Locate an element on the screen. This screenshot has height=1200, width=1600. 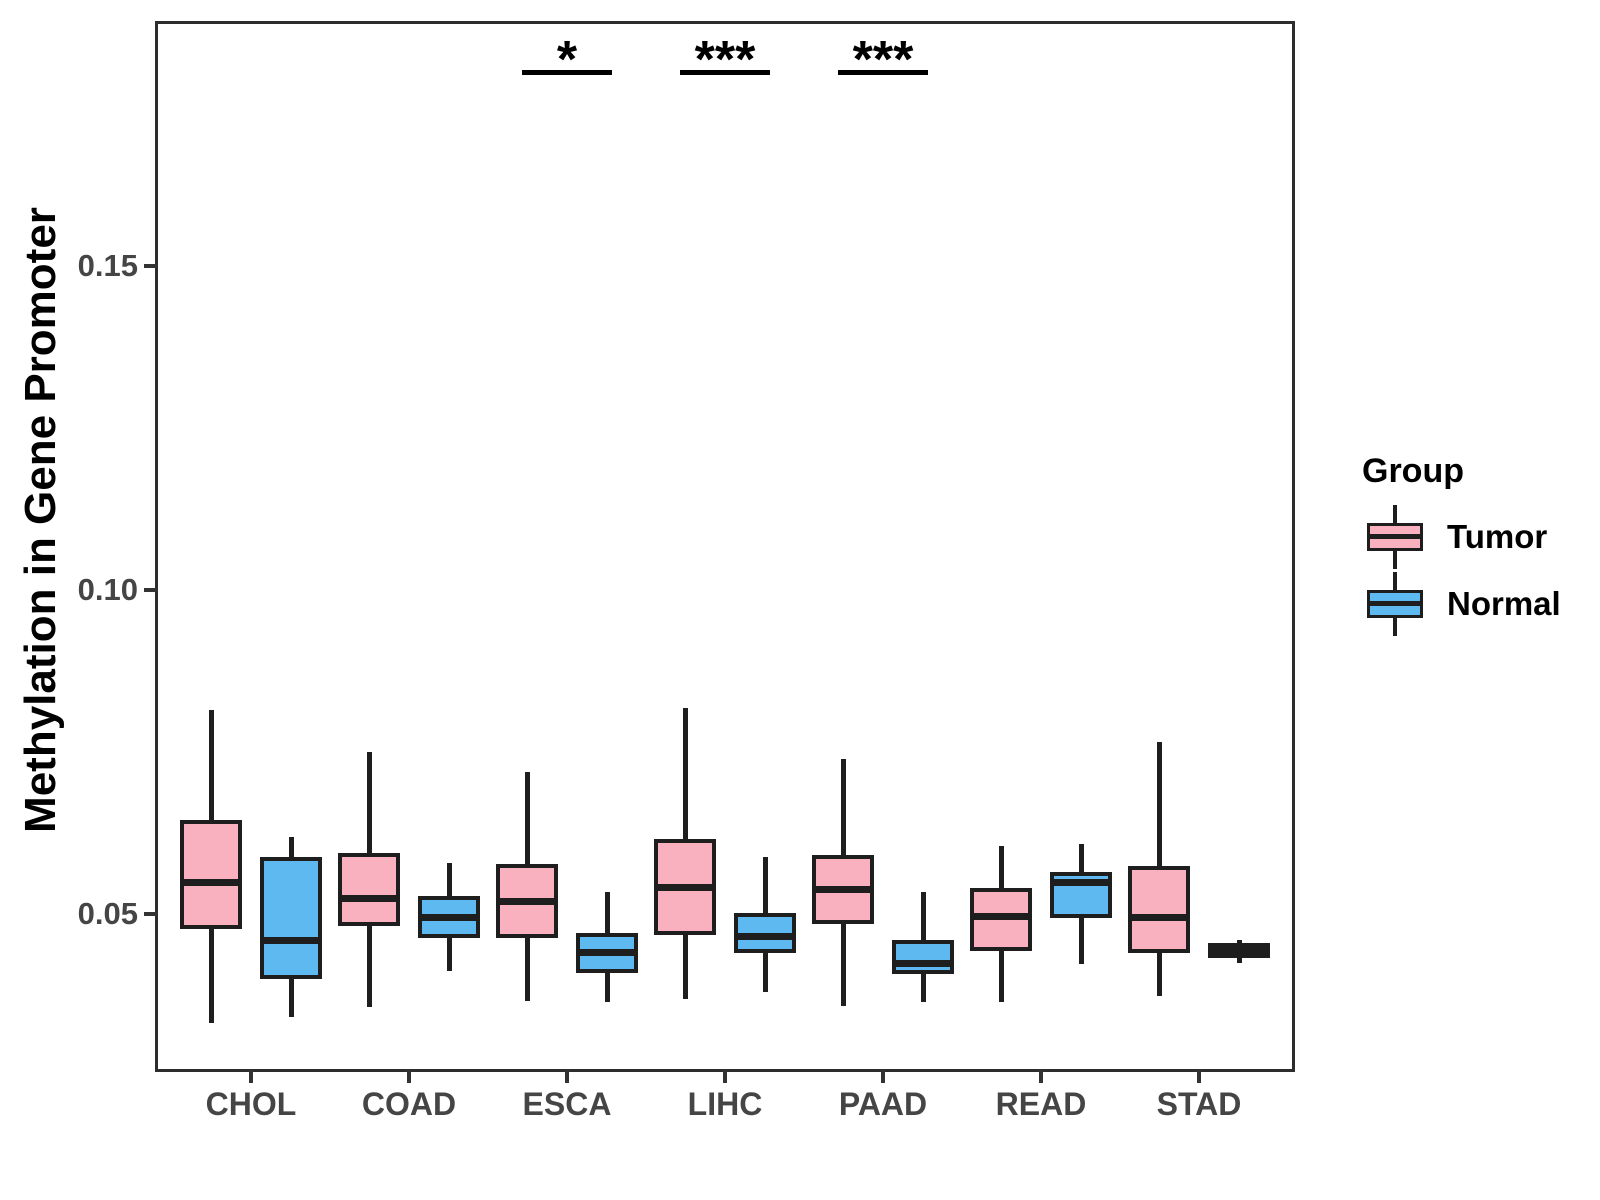
boxplot-box-lihc-normal is located at coordinates (765, 933).